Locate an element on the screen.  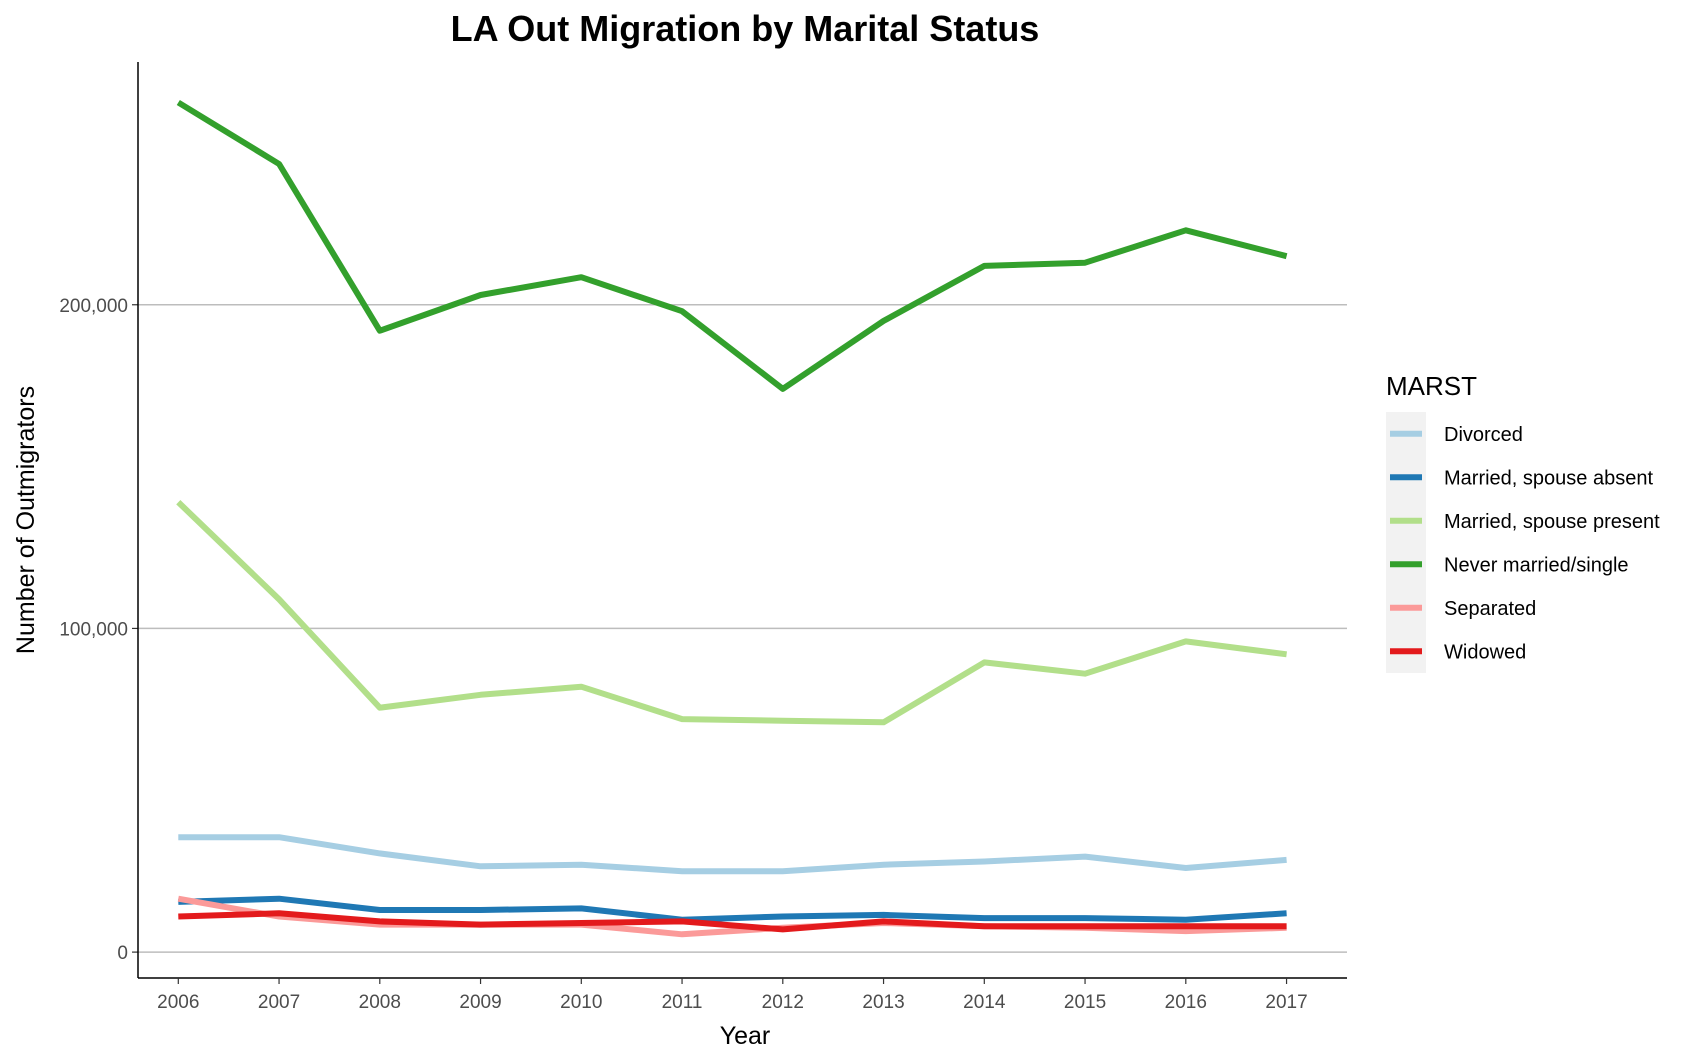
legend-label: Divorced is located at coordinates (1483, 435).